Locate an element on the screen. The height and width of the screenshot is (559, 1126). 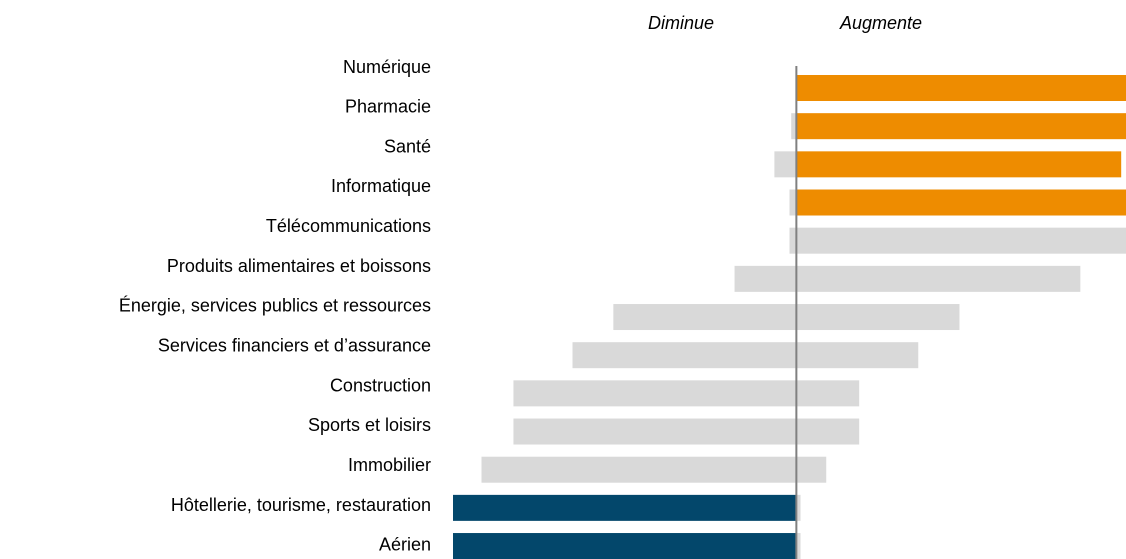
category-label: Télécommunications is located at coordinates (348, 226).